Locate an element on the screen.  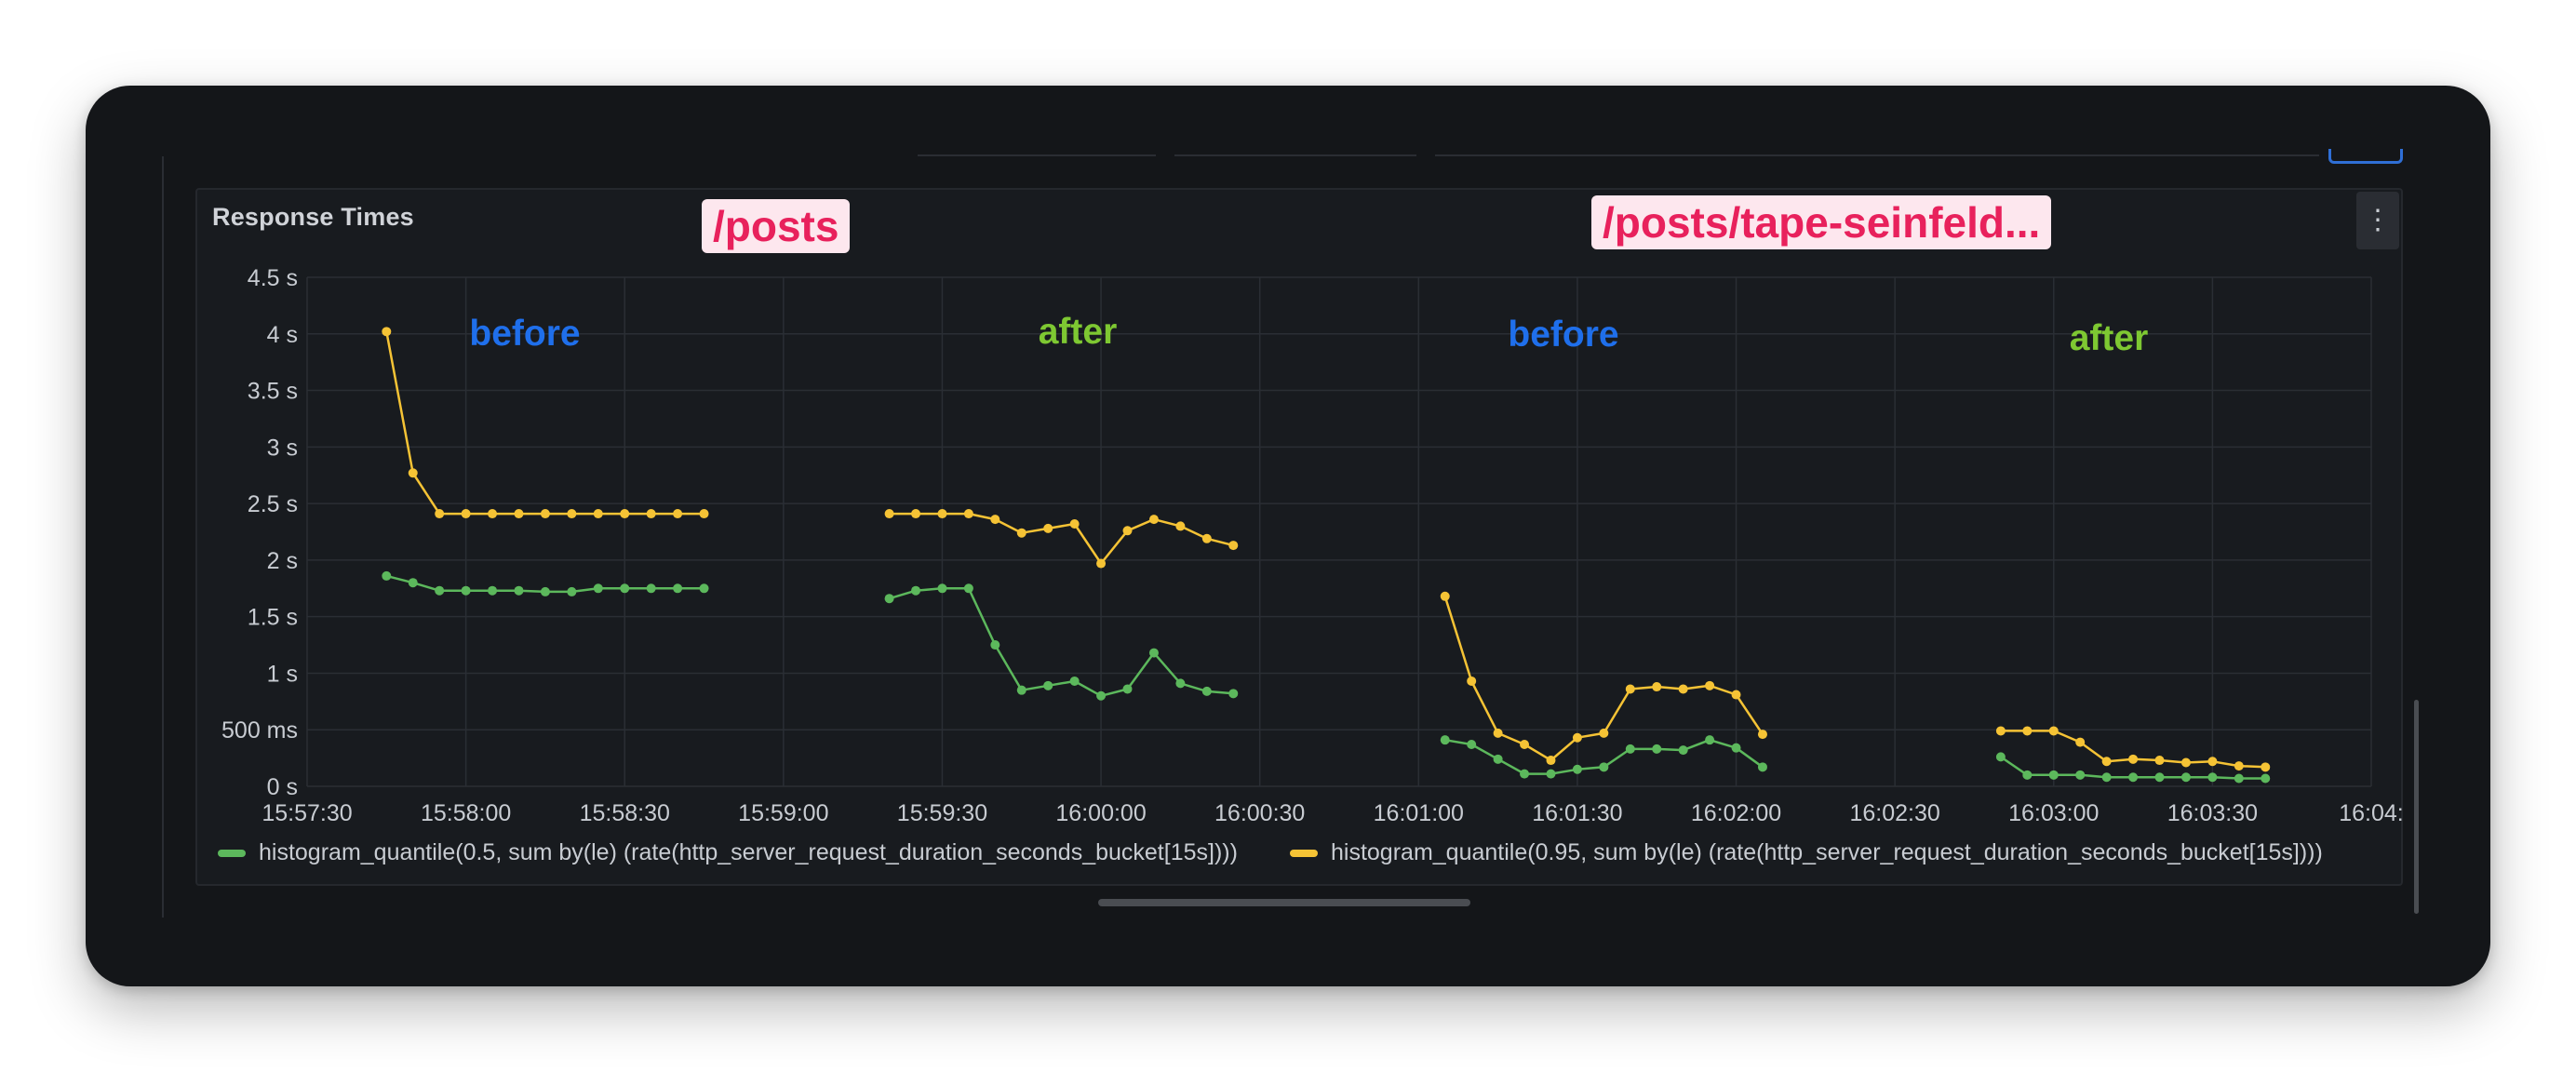
y-tick-label: 1.5 s is located at coordinates (273, 618).